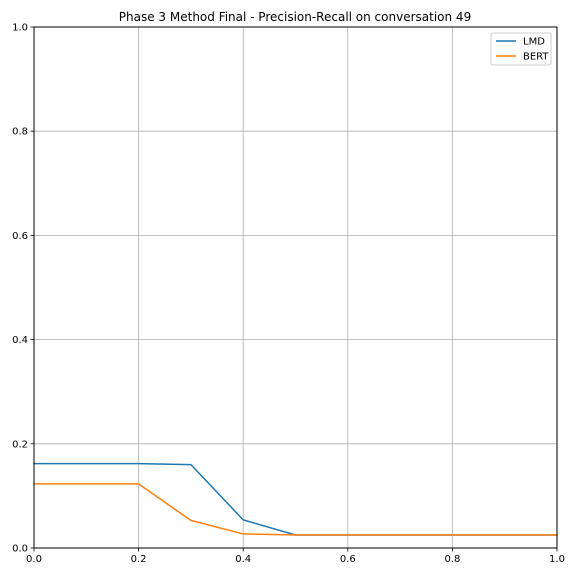  I want to click on series-line-lmd, so click(295, 499).